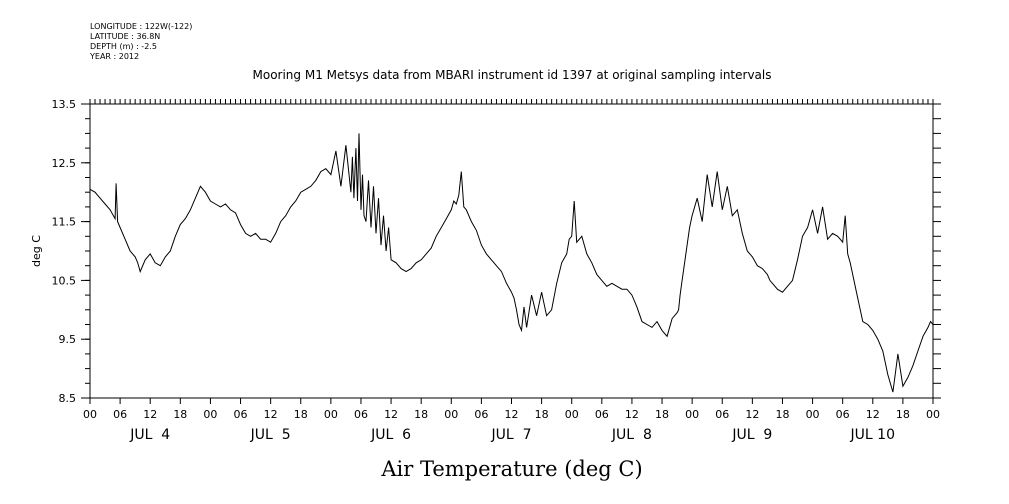 This screenshot has height=504, width=1009. What do you see at coordinates (64, 163) in the screenshot?
I see `y-tick-label: 12.5` at bounding box center [64, 163].